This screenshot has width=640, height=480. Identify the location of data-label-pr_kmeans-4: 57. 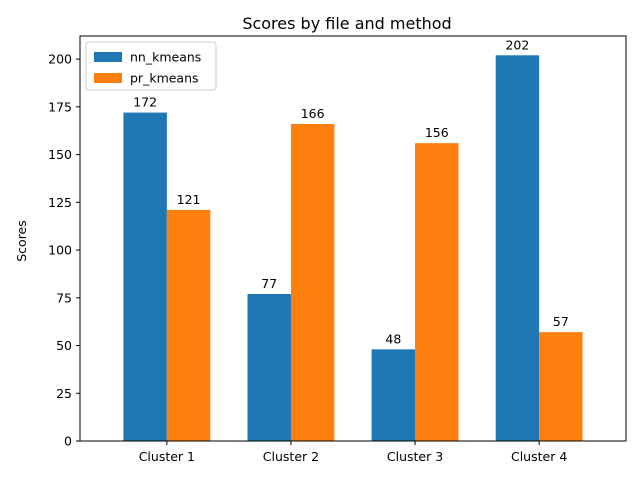
(561, 321).